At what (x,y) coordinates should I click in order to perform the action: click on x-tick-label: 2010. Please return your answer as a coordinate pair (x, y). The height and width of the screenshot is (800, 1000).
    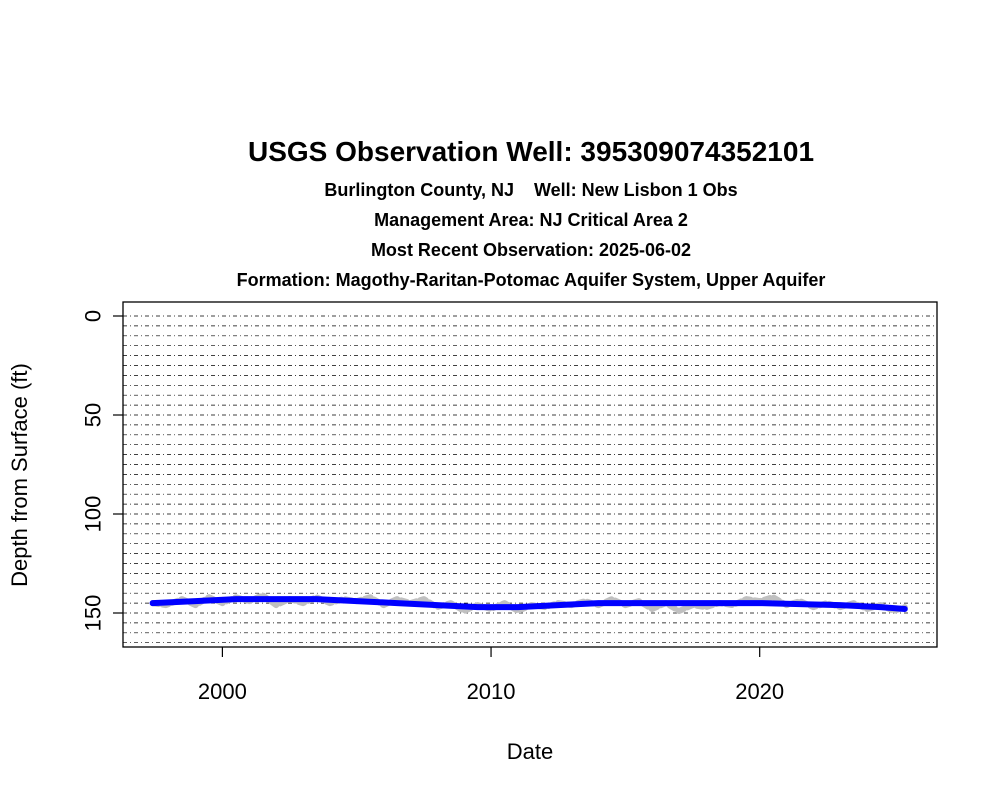
    Looking at the image, I should click on (491, 691).